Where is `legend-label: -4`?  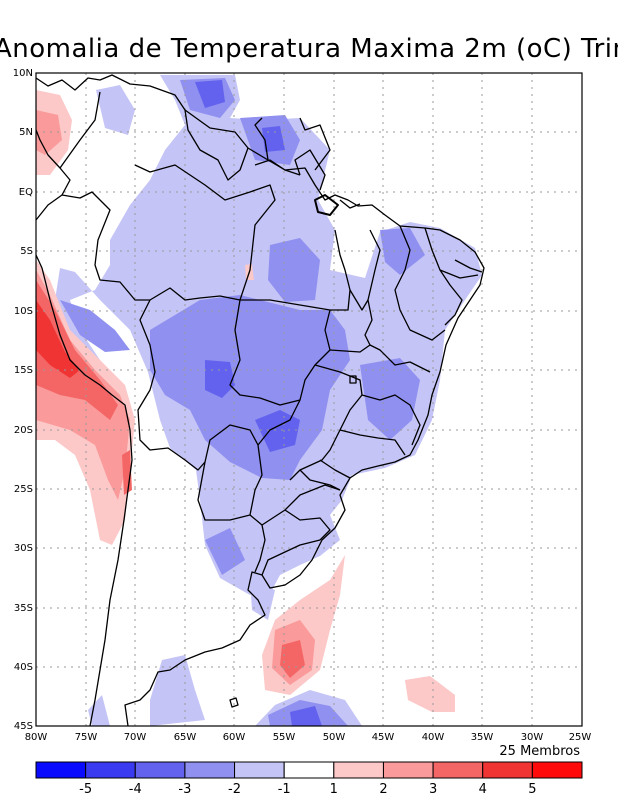 legend-label: -4 is located at coordinates (135, 789).